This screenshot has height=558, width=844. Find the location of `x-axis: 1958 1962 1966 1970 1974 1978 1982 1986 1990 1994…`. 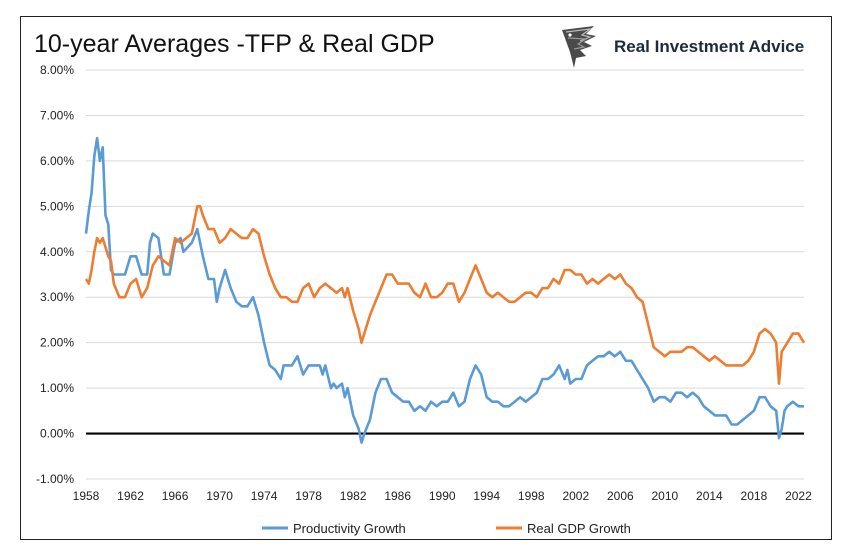

x-axis: 1958 1962 1966 1970 1974 1978 1982 1986 1990 1994… is located at coordinates (442, 496).